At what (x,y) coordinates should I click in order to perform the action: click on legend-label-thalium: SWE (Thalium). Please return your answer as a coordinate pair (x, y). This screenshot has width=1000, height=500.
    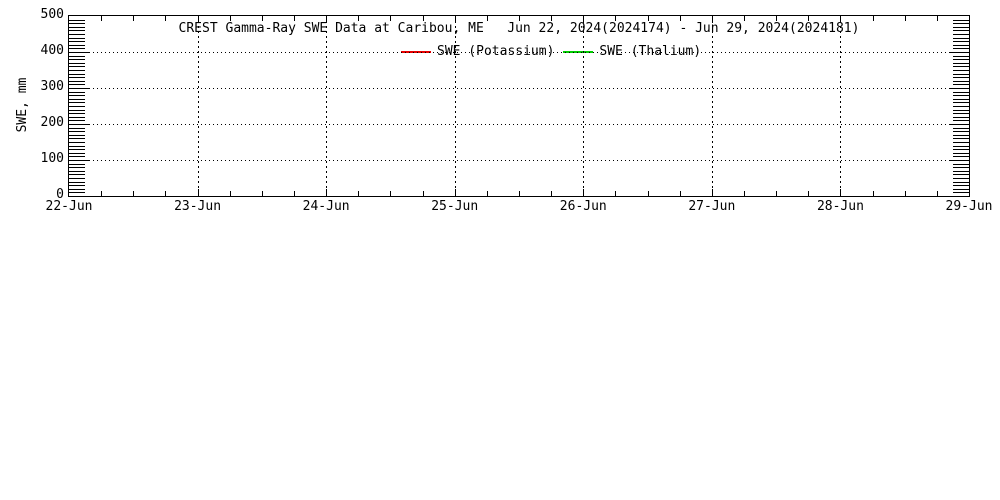
    Looking at the image, I should click on (650, 51).